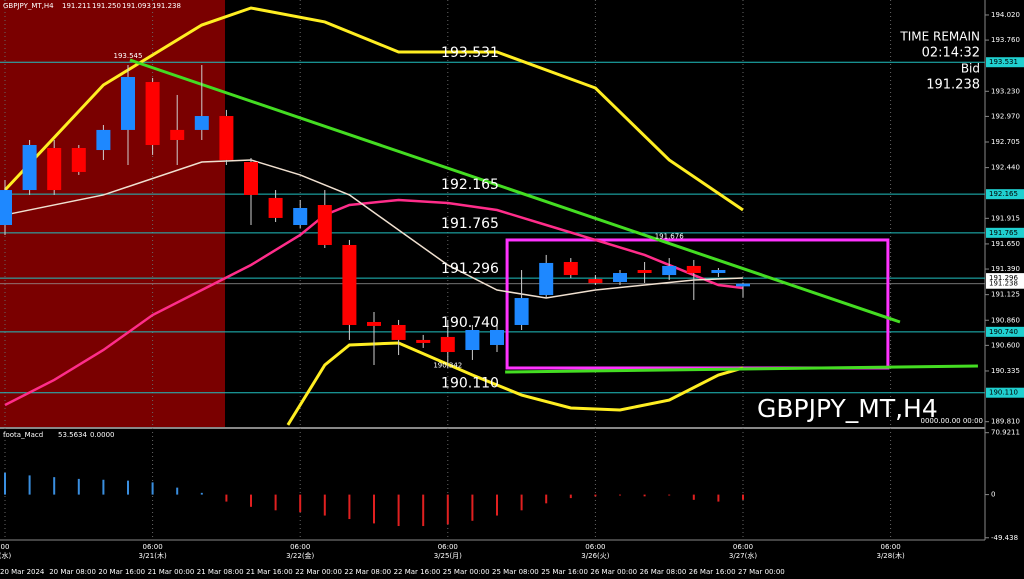 The image size is (1024, 579). I want to click on watermark: GBPJPY_MT,H4, so click(847, 408).